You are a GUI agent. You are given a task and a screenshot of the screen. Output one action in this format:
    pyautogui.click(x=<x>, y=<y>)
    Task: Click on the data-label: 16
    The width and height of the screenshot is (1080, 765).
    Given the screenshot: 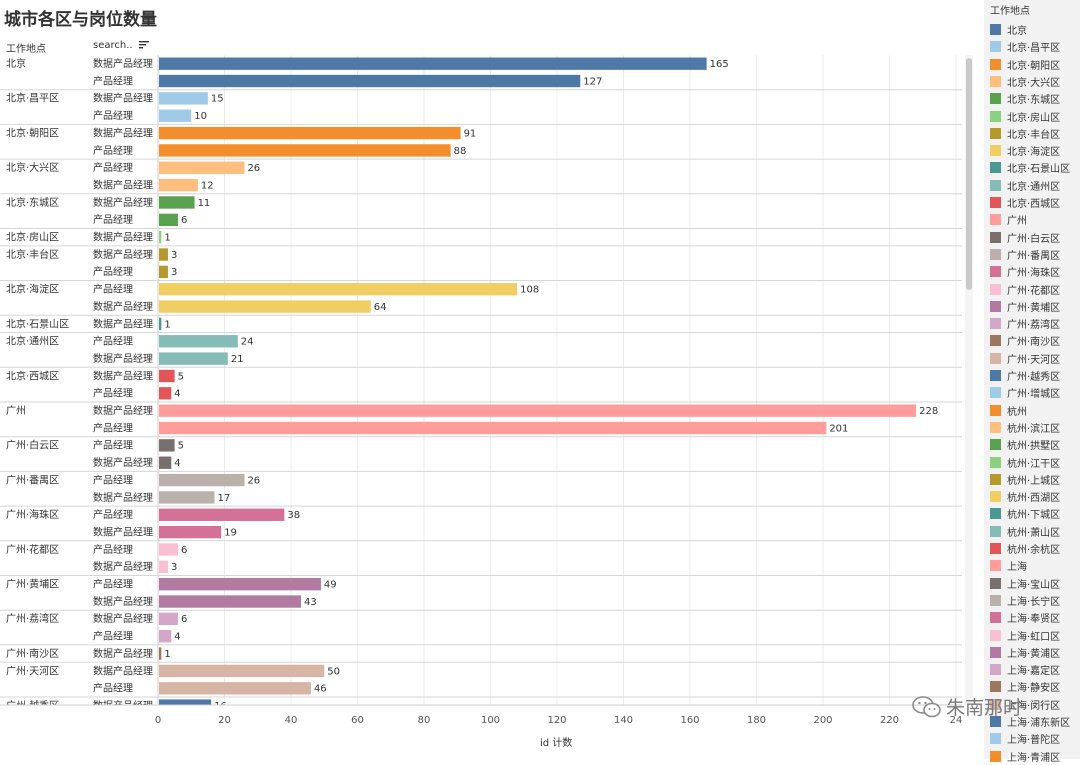 What is the action you would take?
    pyautogui.click(x=220, y=706)
    